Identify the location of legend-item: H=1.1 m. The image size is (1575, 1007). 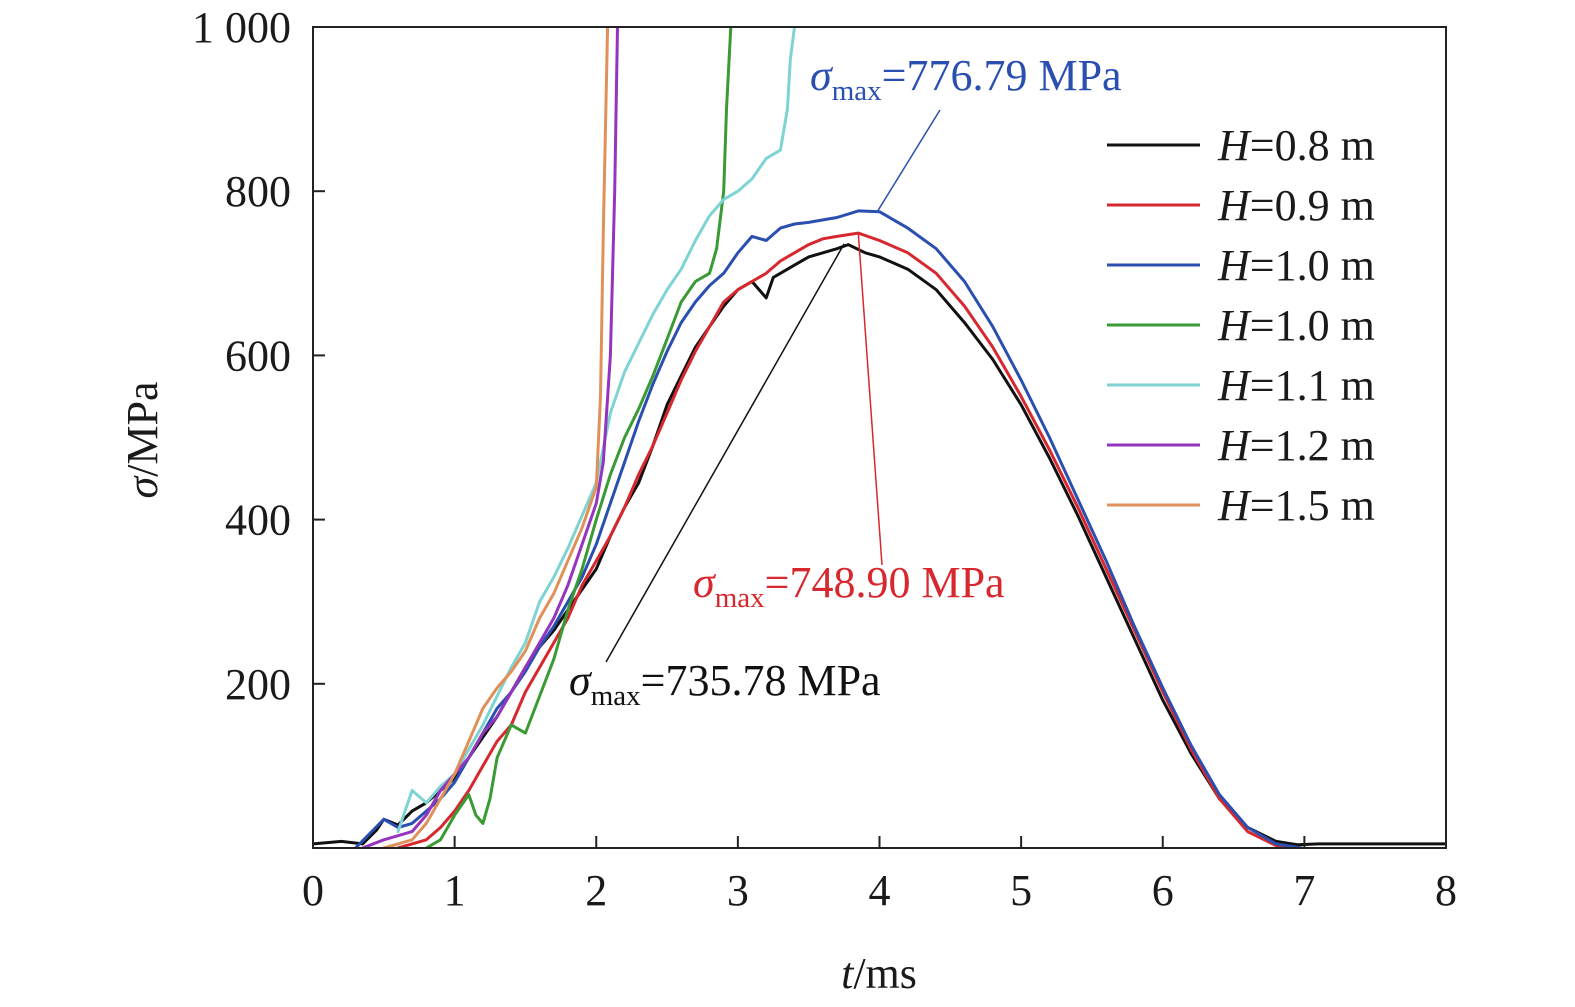
(1241, 385).